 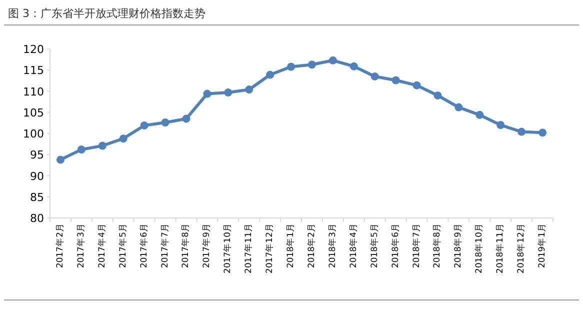 What do you see at coordinates (500, 248) in the screenshot?
I see `x-tick-label: 2018年11月` at bounding box center [500, 248].